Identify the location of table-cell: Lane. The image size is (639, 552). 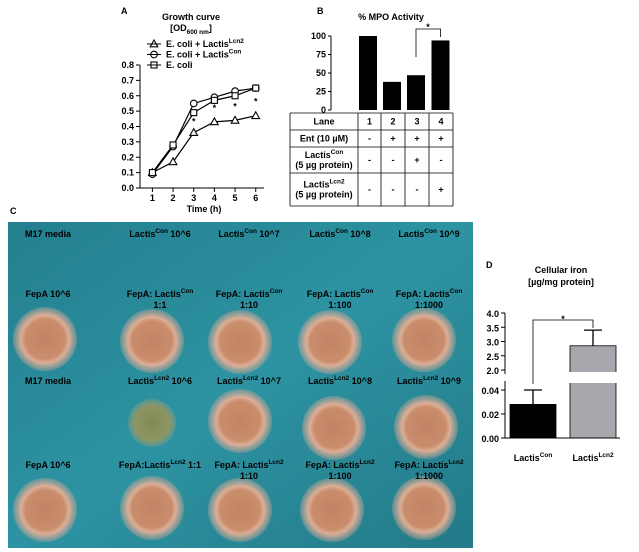
(323, 122).